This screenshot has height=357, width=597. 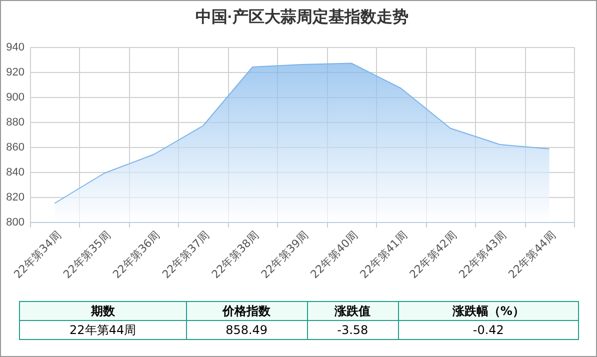 What do you see at coordinates (15, 48) in the screenshot?
I see `y-tick-label: 940` at bounding box center [15, 48].